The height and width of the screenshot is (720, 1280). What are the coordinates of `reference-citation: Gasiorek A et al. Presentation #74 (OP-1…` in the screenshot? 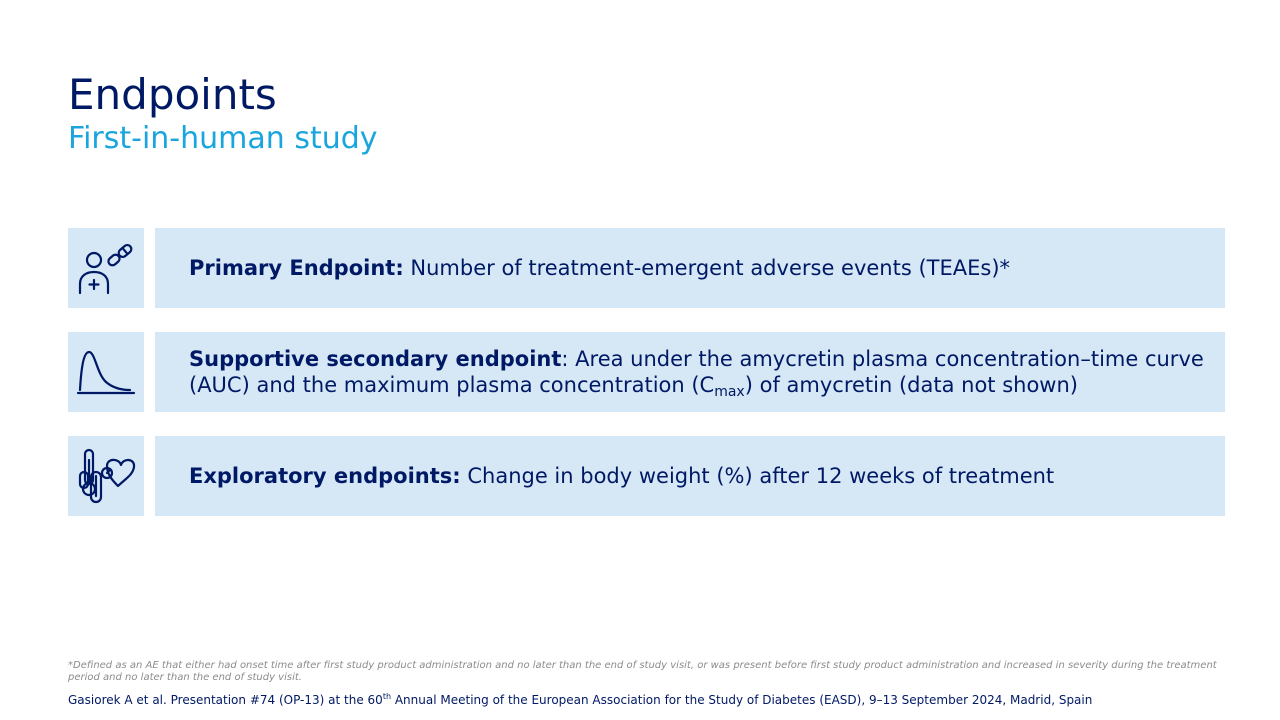 It's located at (658, 700).